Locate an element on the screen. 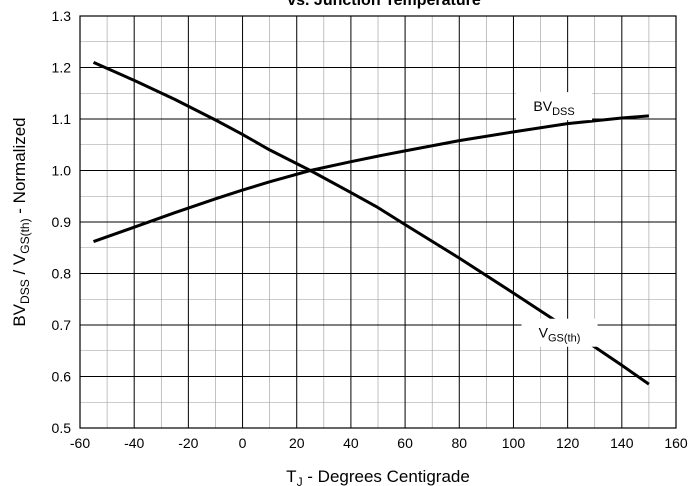  x-tick-label: -20 is located at coordinates (188, 443).